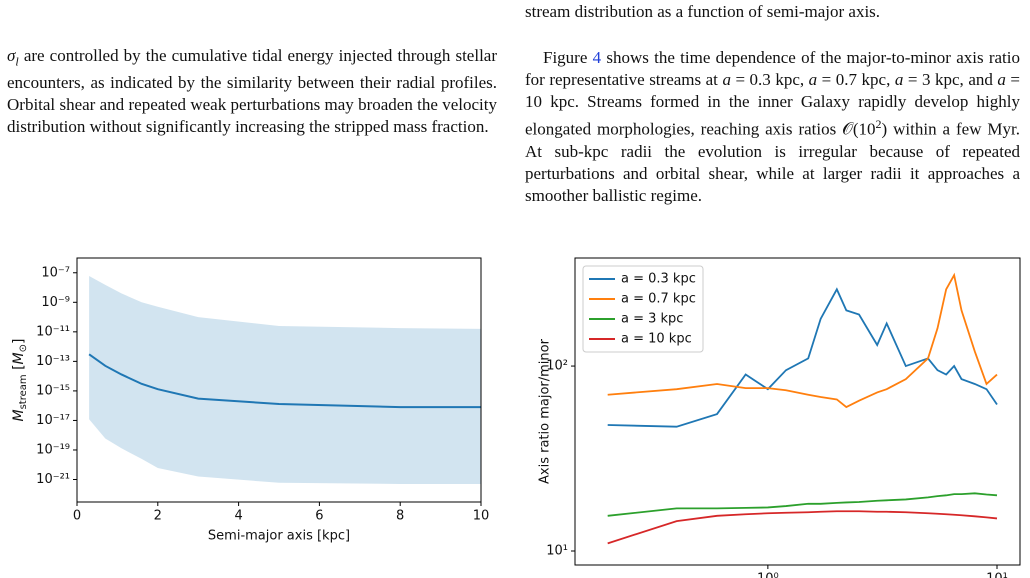 The width and height of the screenshot is (1030, 578). What do you see at coordinates (53, 390) in the screenshot?
I see `y-tick-label: 10⁻¹⁵` at bounding box center [53, 390].